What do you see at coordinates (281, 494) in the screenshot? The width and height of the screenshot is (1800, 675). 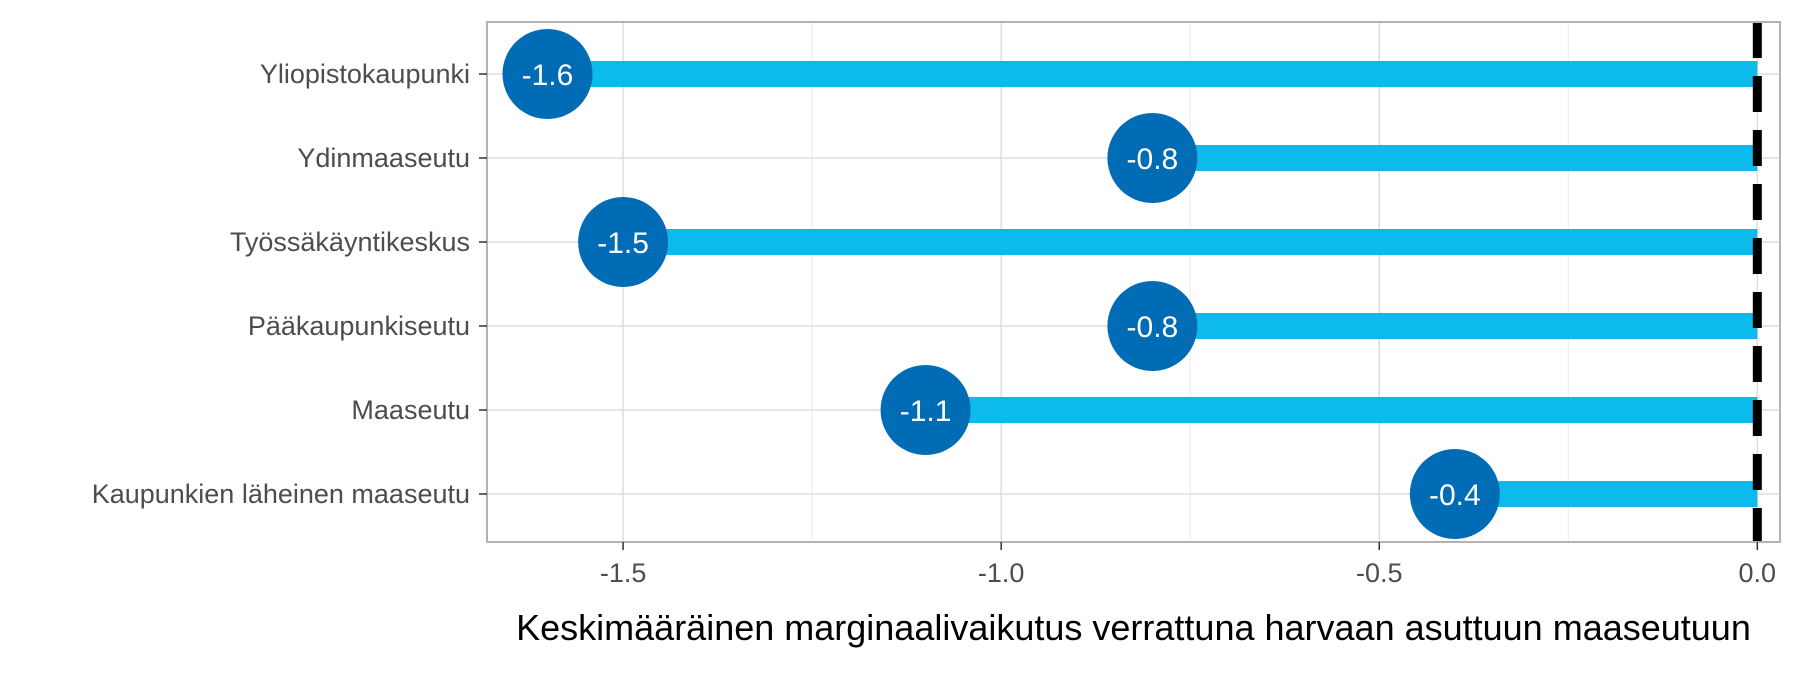 I see `category-label: Kaupunkien läheinen maaseutu` at bounding box center [281, 494].